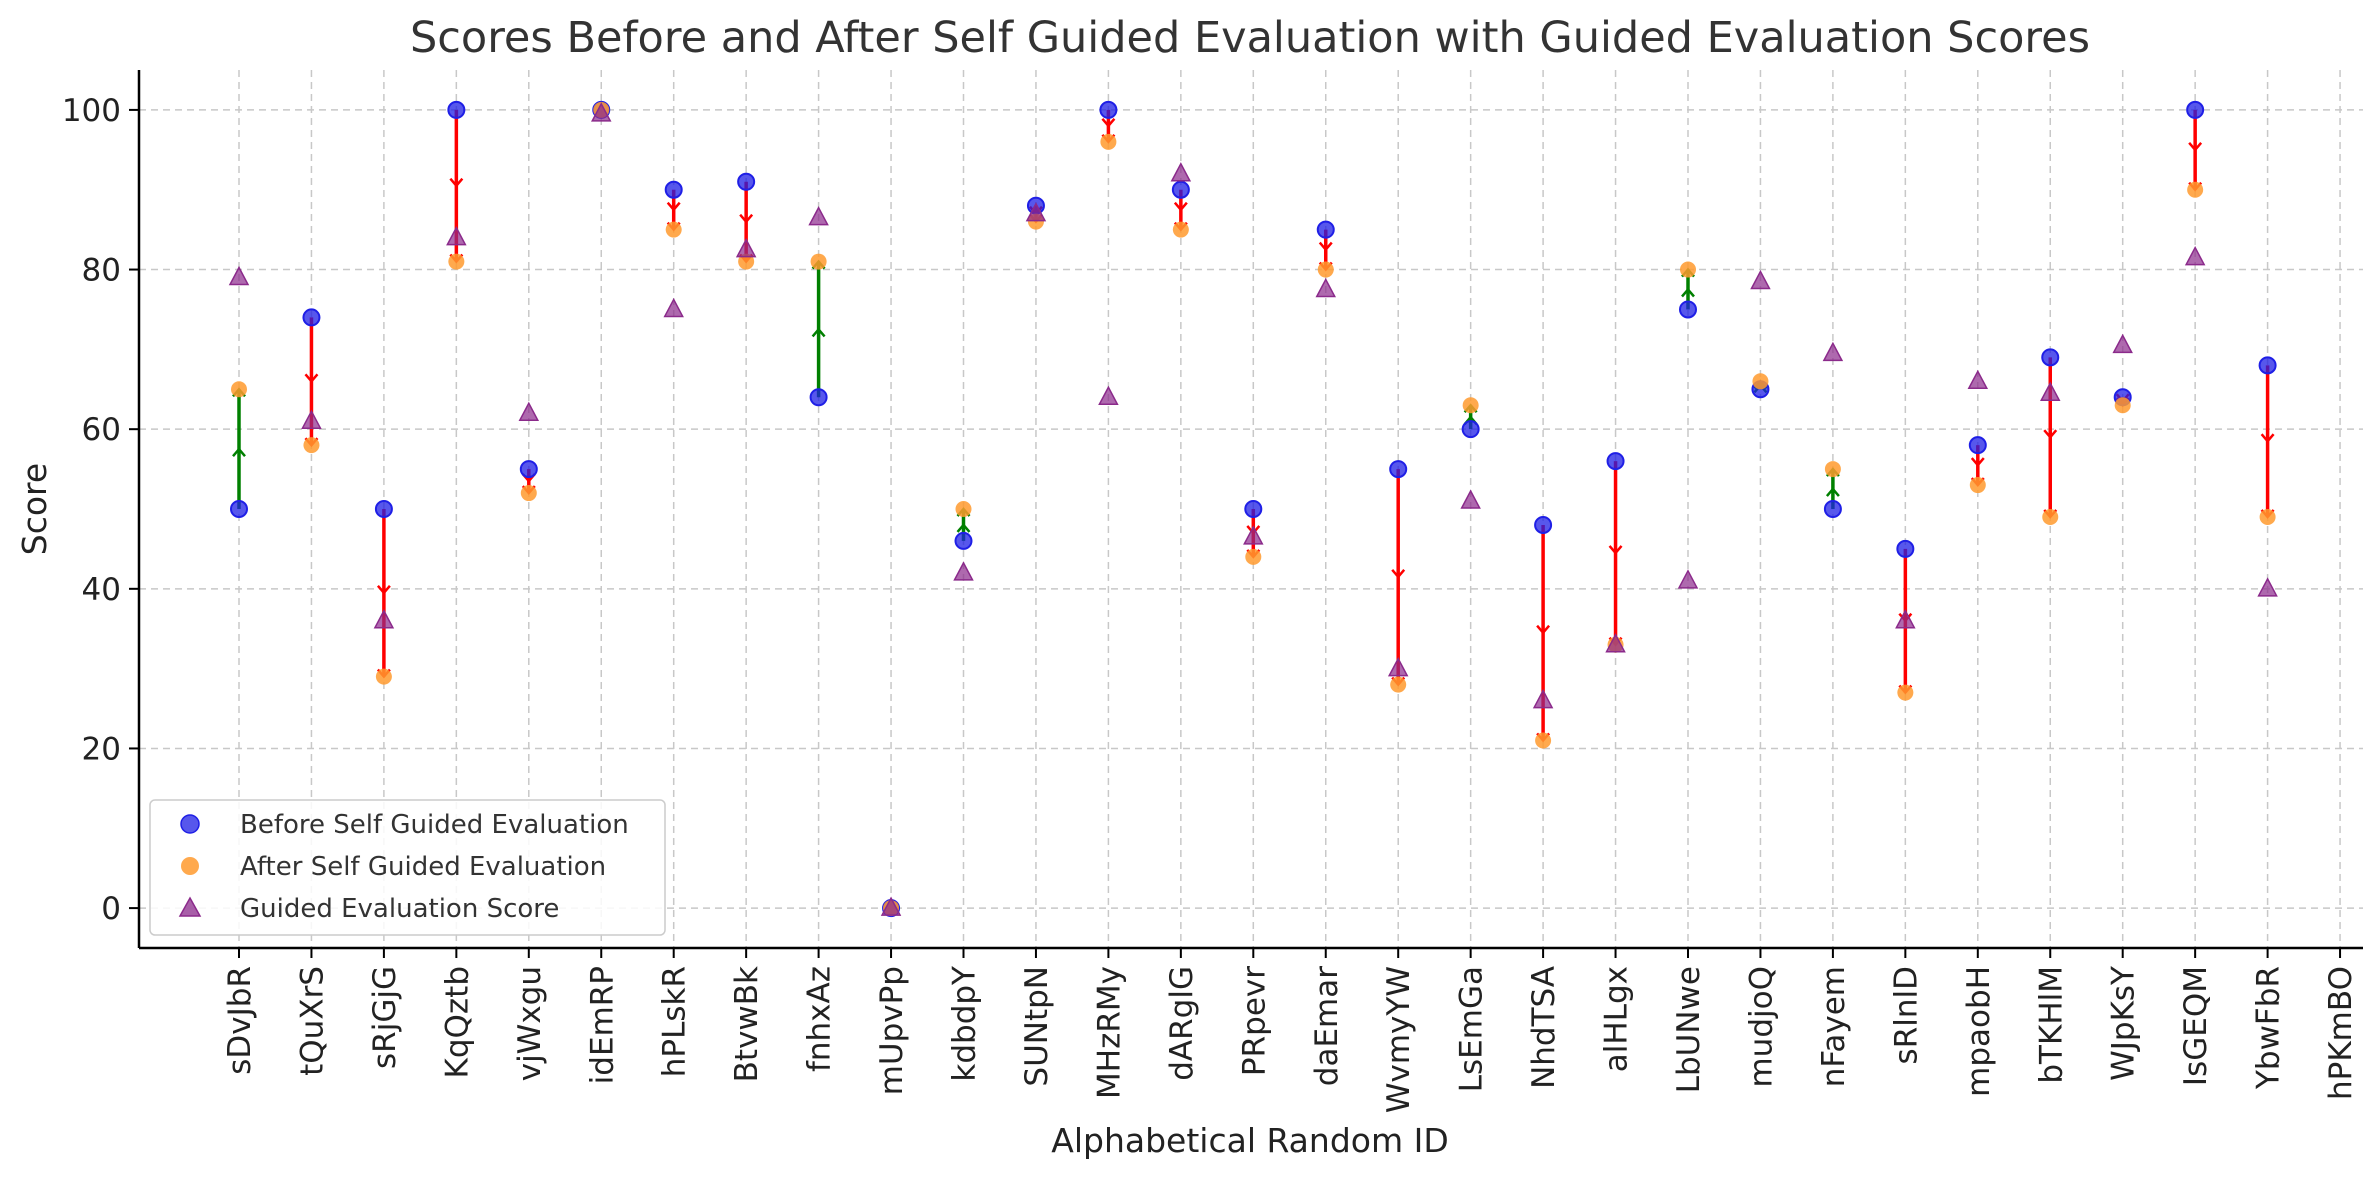 The width and height of the screenshot is (2379, 1180). I want to click on x-tick-label: kdbdpY, so click(965, 1024).